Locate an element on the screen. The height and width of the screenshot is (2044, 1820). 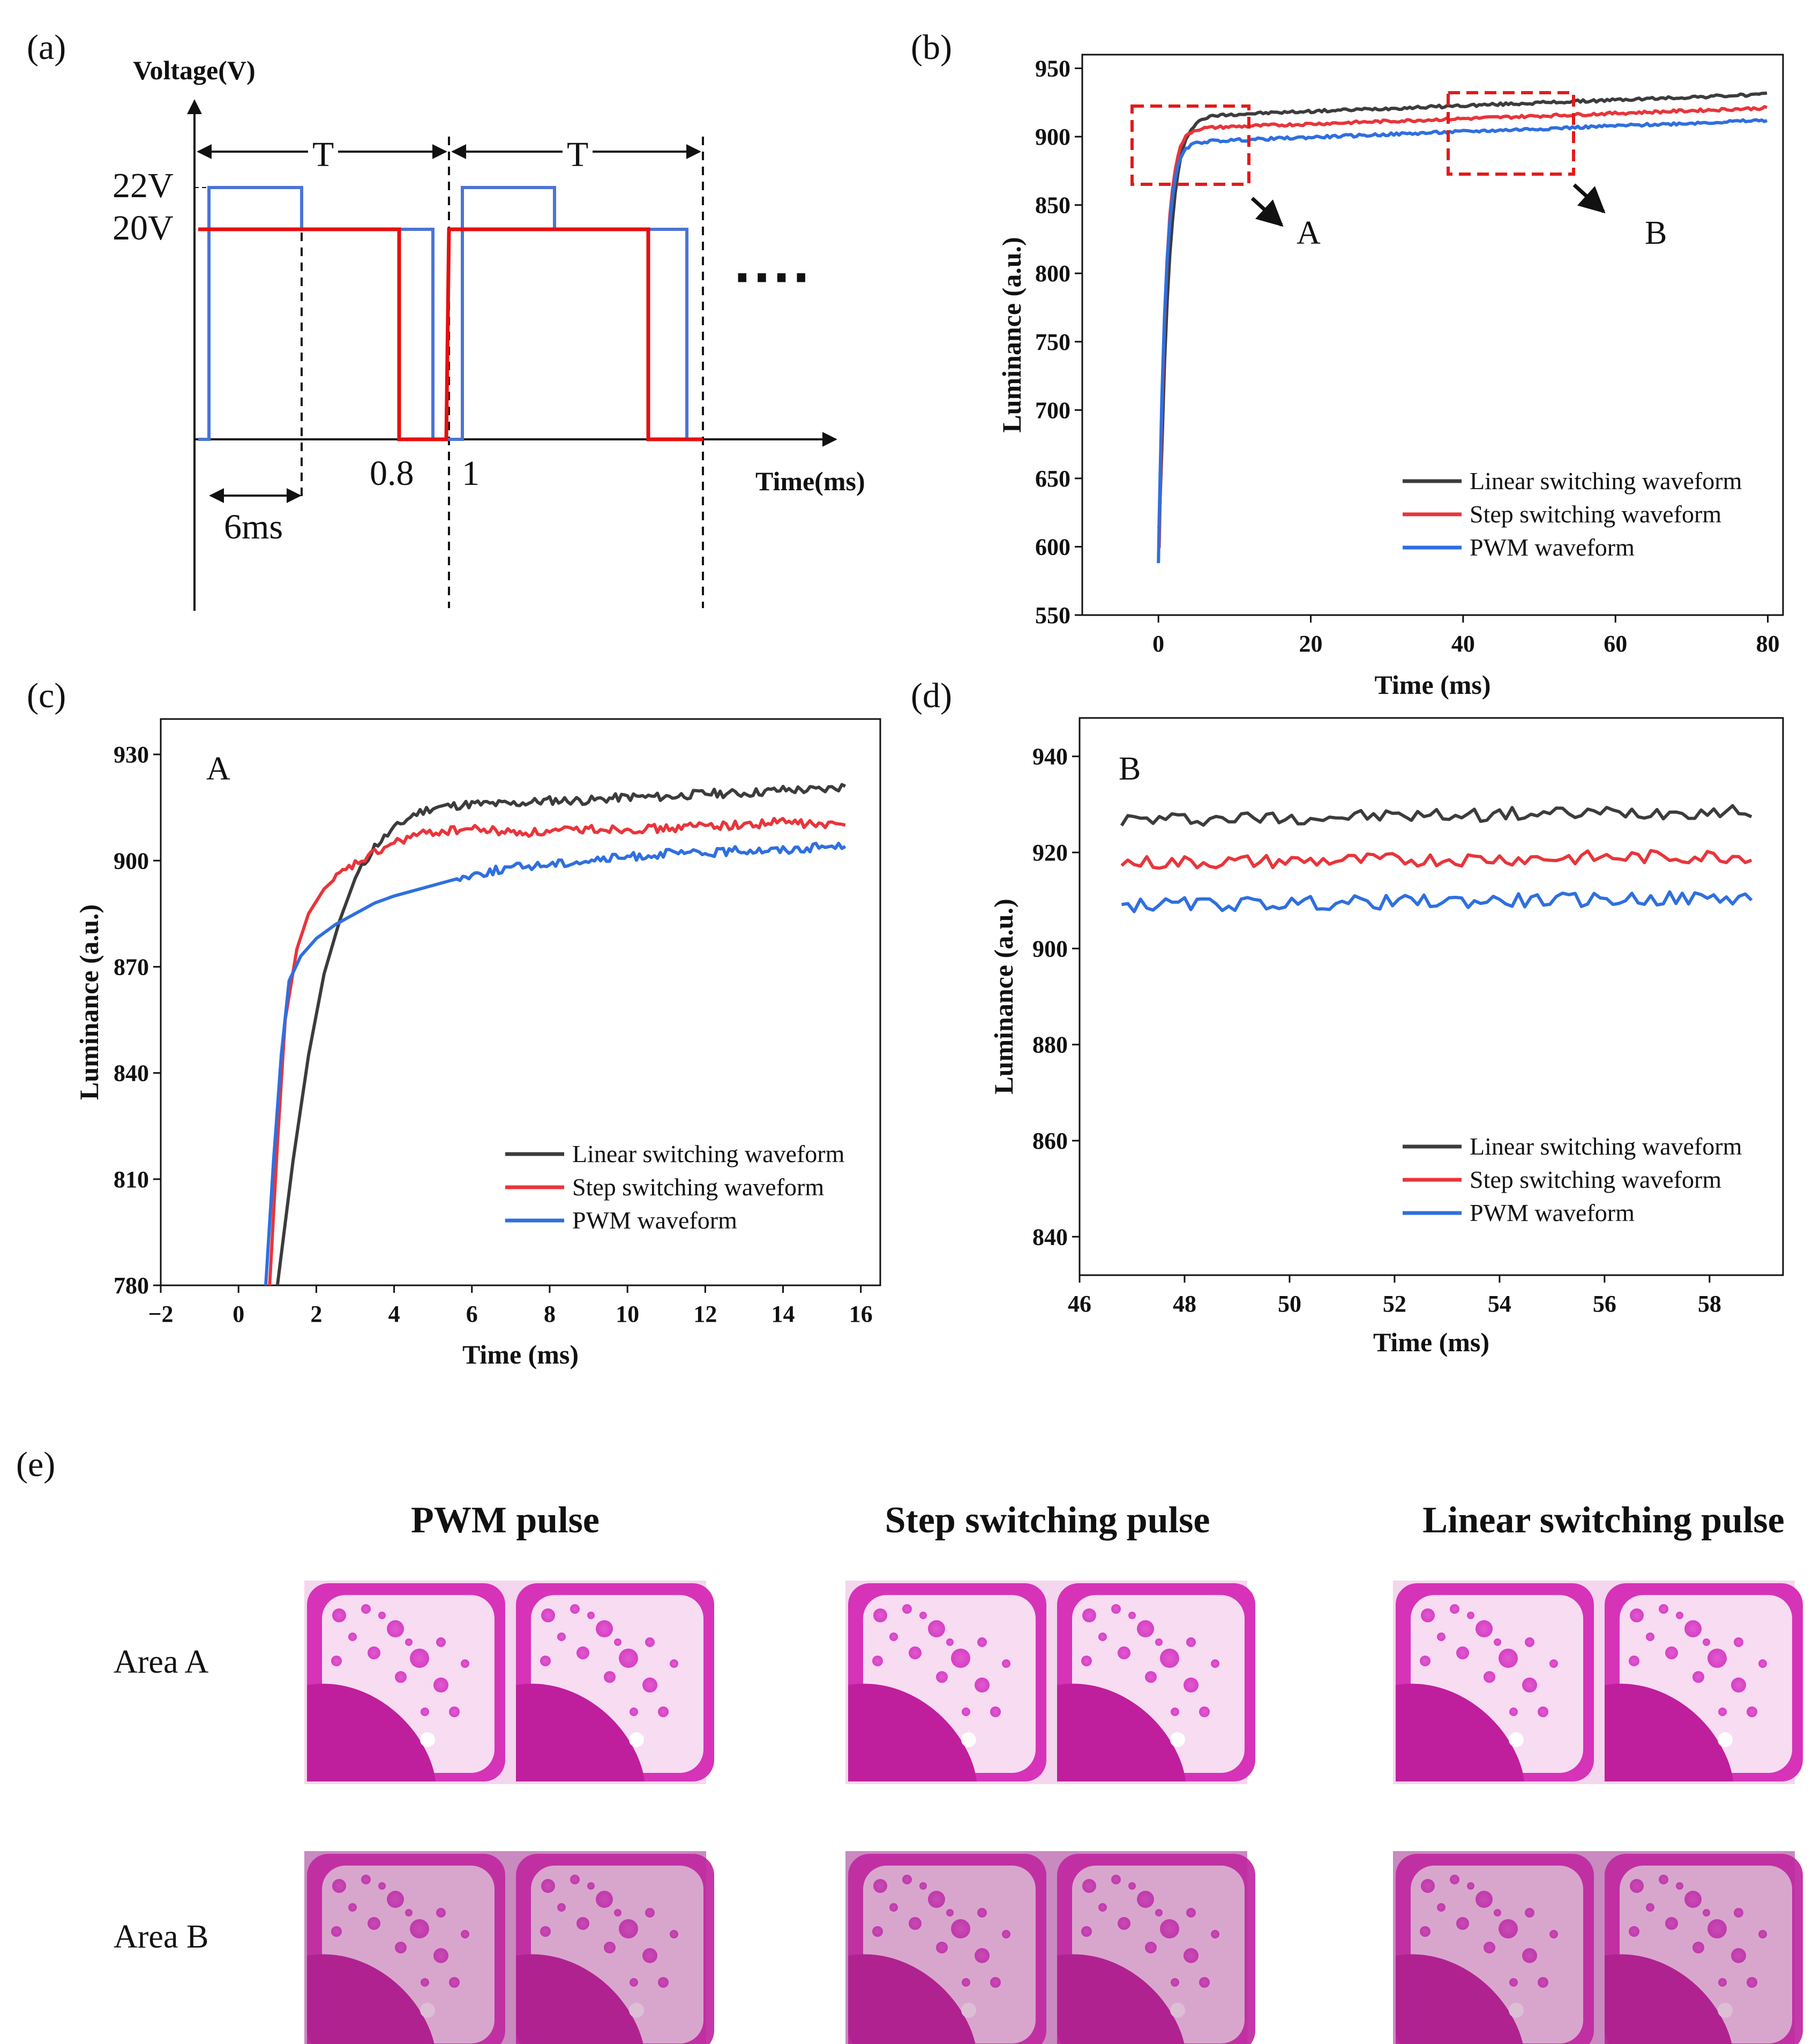
chart-c-frame is located at coordinates (520, 1002).